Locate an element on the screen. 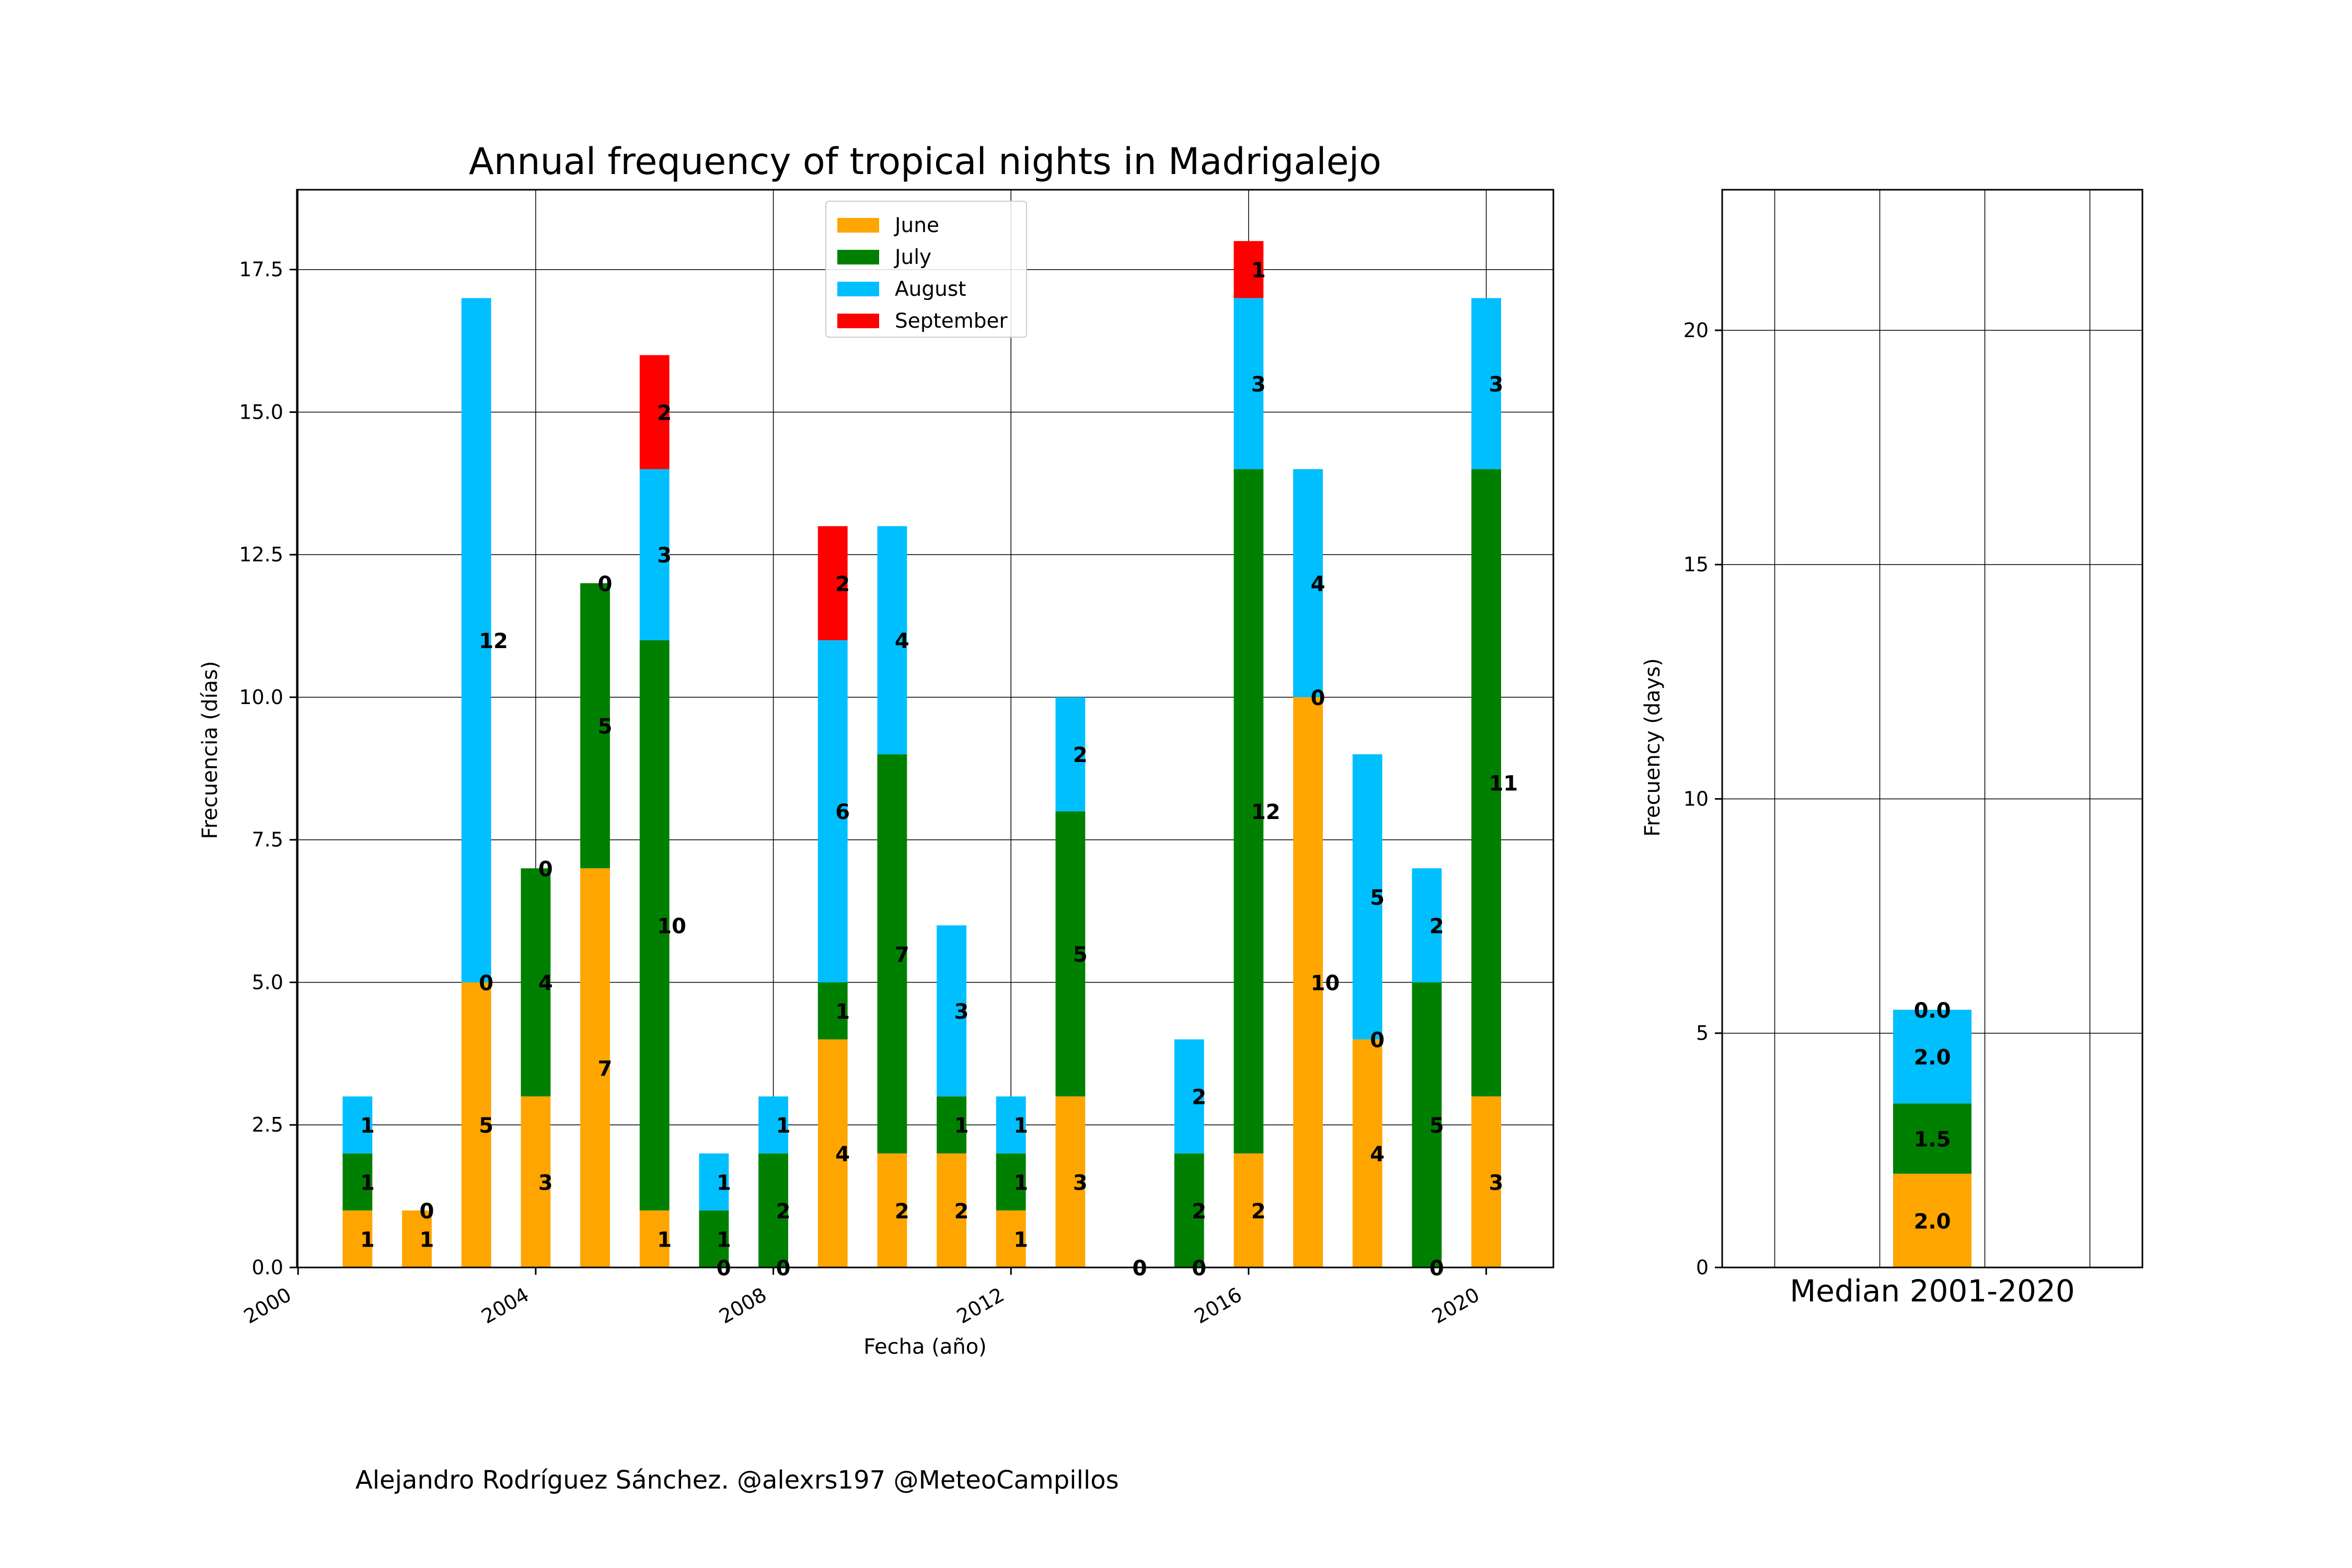 This screenshot has width=2352, height=1568. x-tick-label: 2000 is located at coordinates (267, 1305).